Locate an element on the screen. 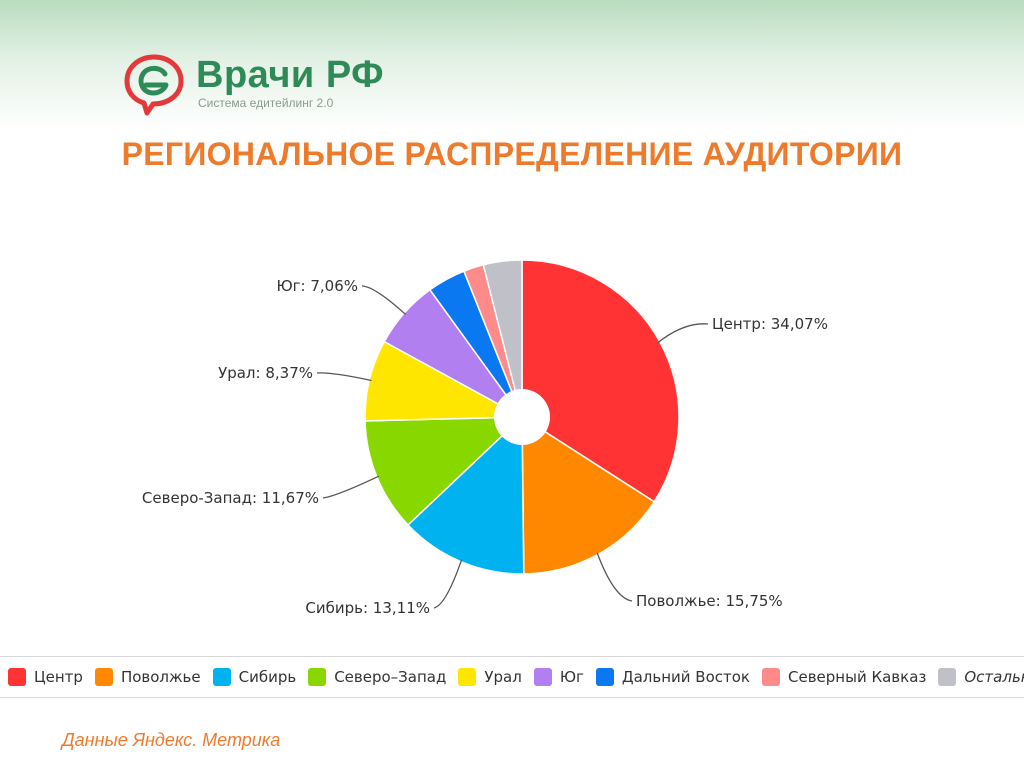 The height and width of the screenshot is (768, 1024). legend-label: Дальний Восток is located at coordinates (685, 677).